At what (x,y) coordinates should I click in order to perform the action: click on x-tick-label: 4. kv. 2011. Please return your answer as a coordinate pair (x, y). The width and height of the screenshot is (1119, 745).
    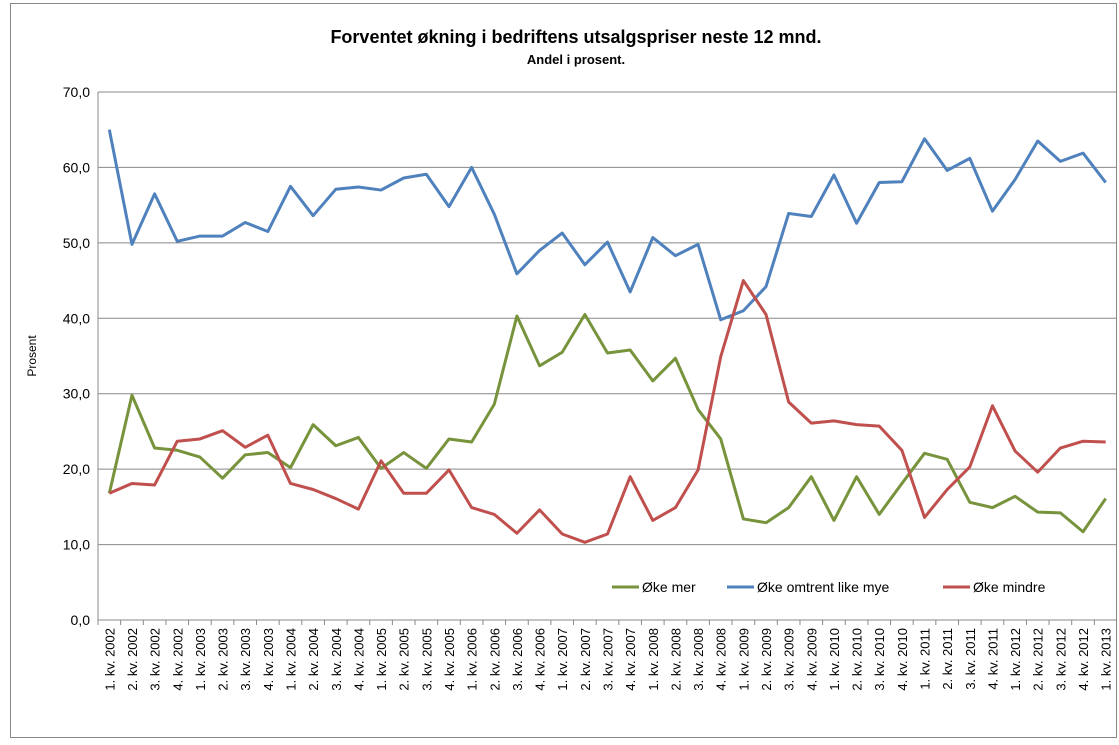
    Looking at the image, I should click on (992, 659).